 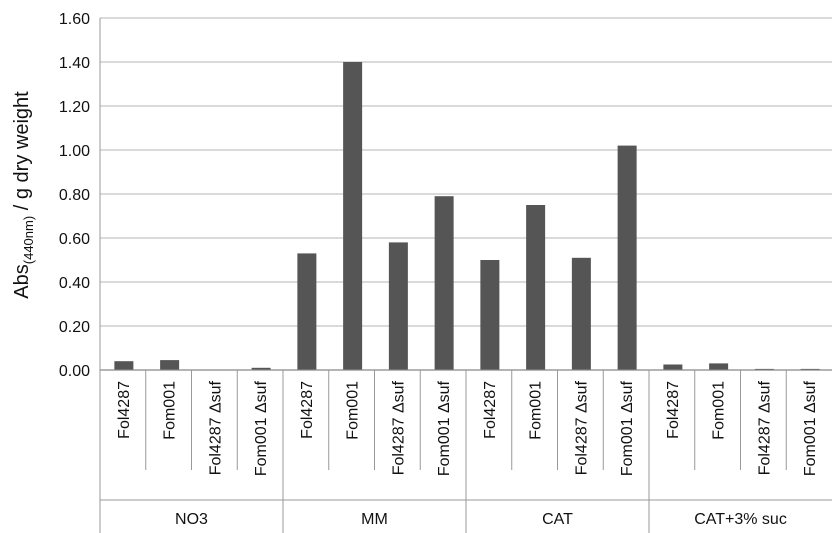 I want to click on y-tick-label: 0.20, so click(x=74, y=327).